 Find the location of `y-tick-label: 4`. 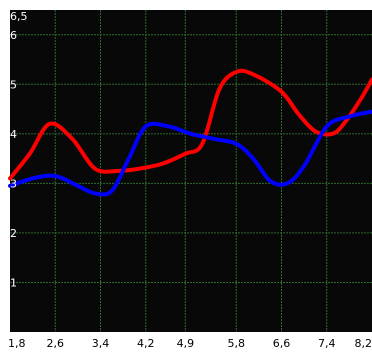

y-tick-label: 4 is located at coordinates (13, 134).